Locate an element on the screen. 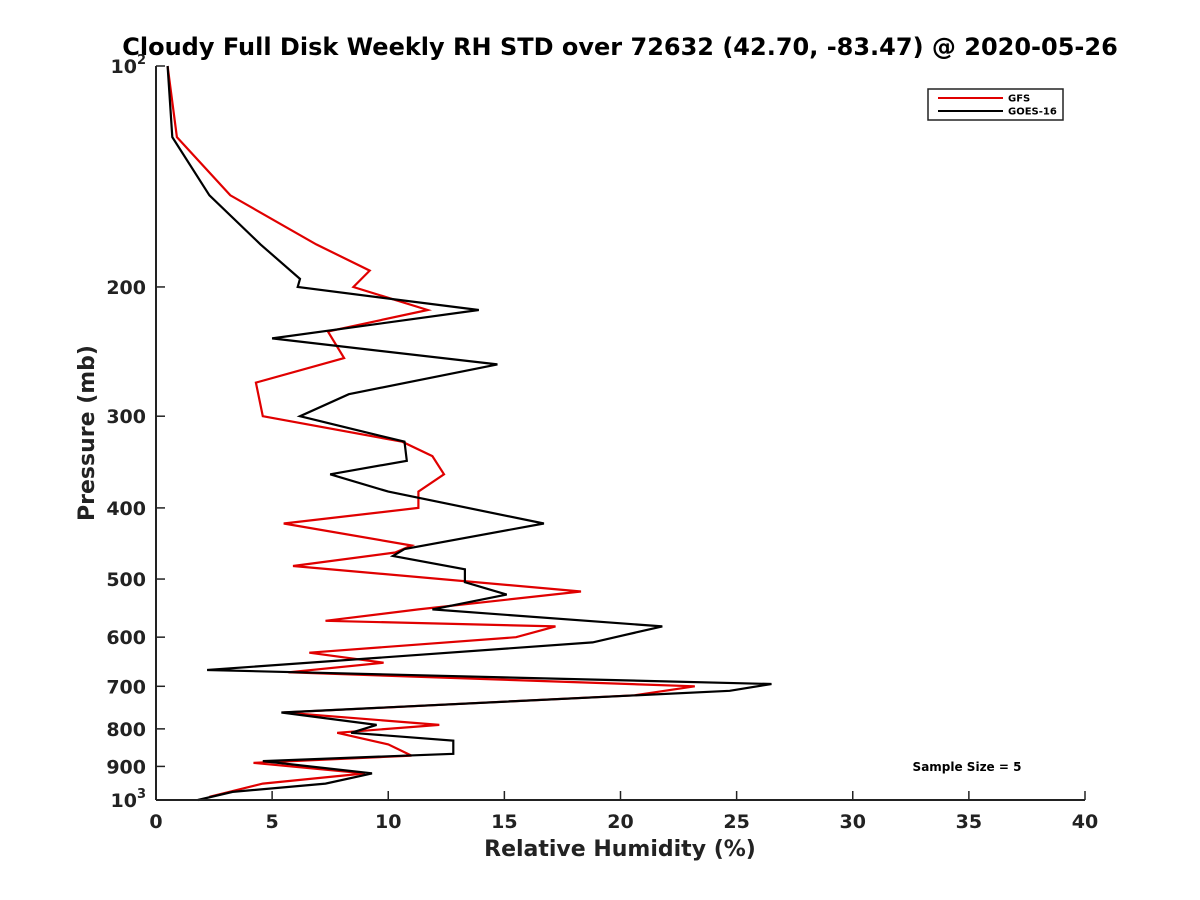  y-tick-label: 10² is located at coordinates (129, 65).